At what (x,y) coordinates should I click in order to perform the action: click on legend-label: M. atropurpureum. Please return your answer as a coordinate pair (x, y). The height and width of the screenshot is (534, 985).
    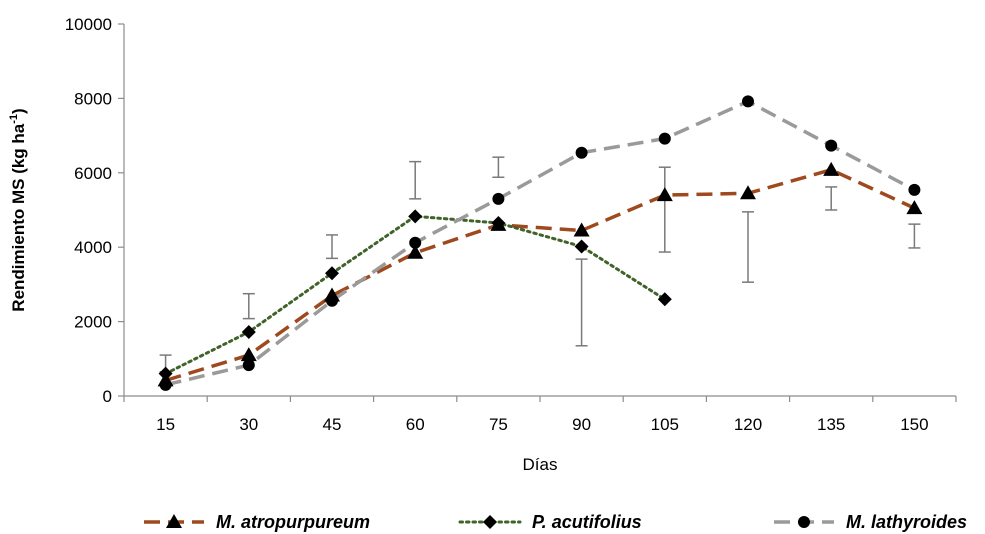
    Looking at the image, I should click on (293, 522).